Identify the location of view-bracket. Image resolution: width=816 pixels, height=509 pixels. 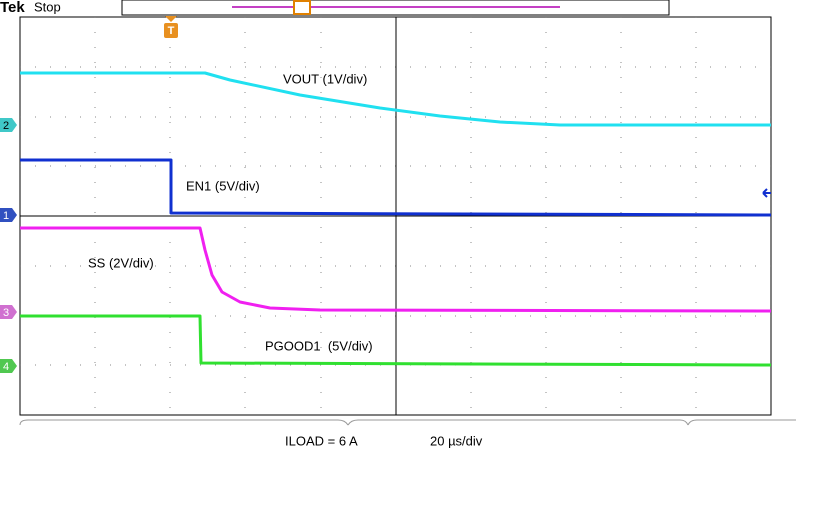
(302, 7).